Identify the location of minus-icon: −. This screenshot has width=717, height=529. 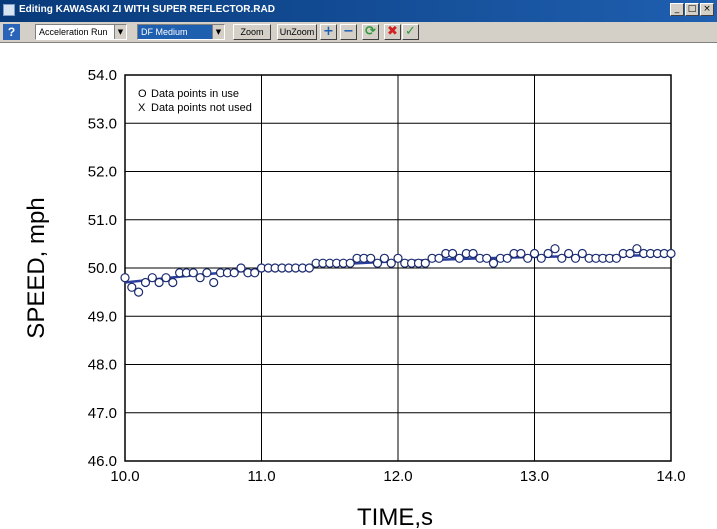
(348, 32).